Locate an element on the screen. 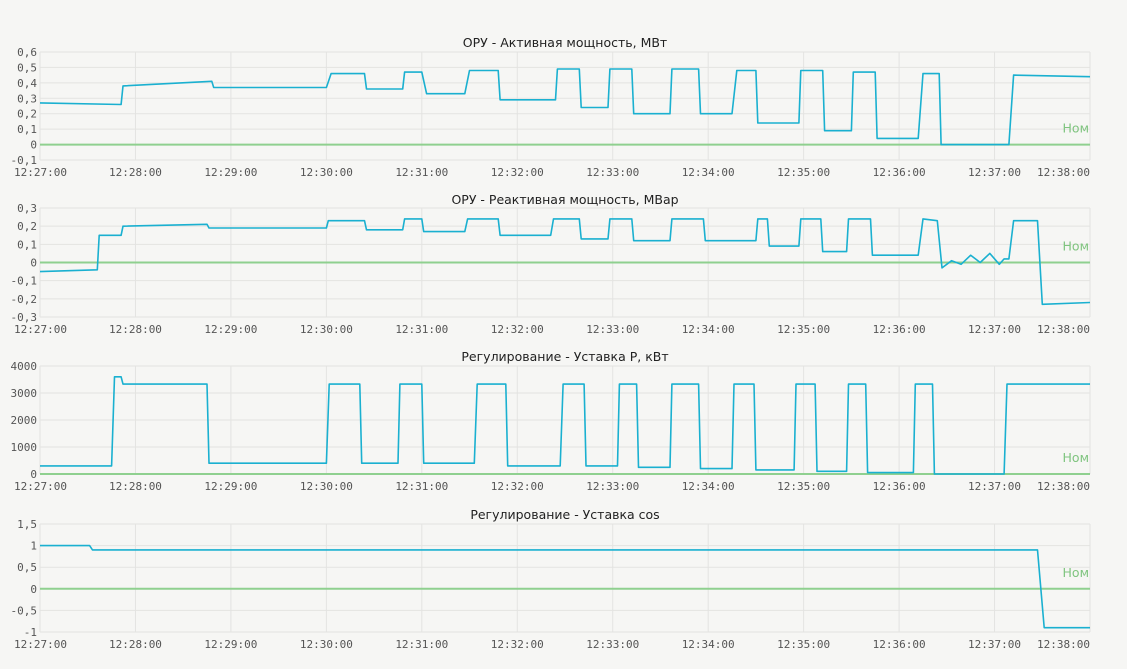 The width and height of the screenshot is (1127, 669). y-tick-label: -0,2 is located at coordinates (24, 299).